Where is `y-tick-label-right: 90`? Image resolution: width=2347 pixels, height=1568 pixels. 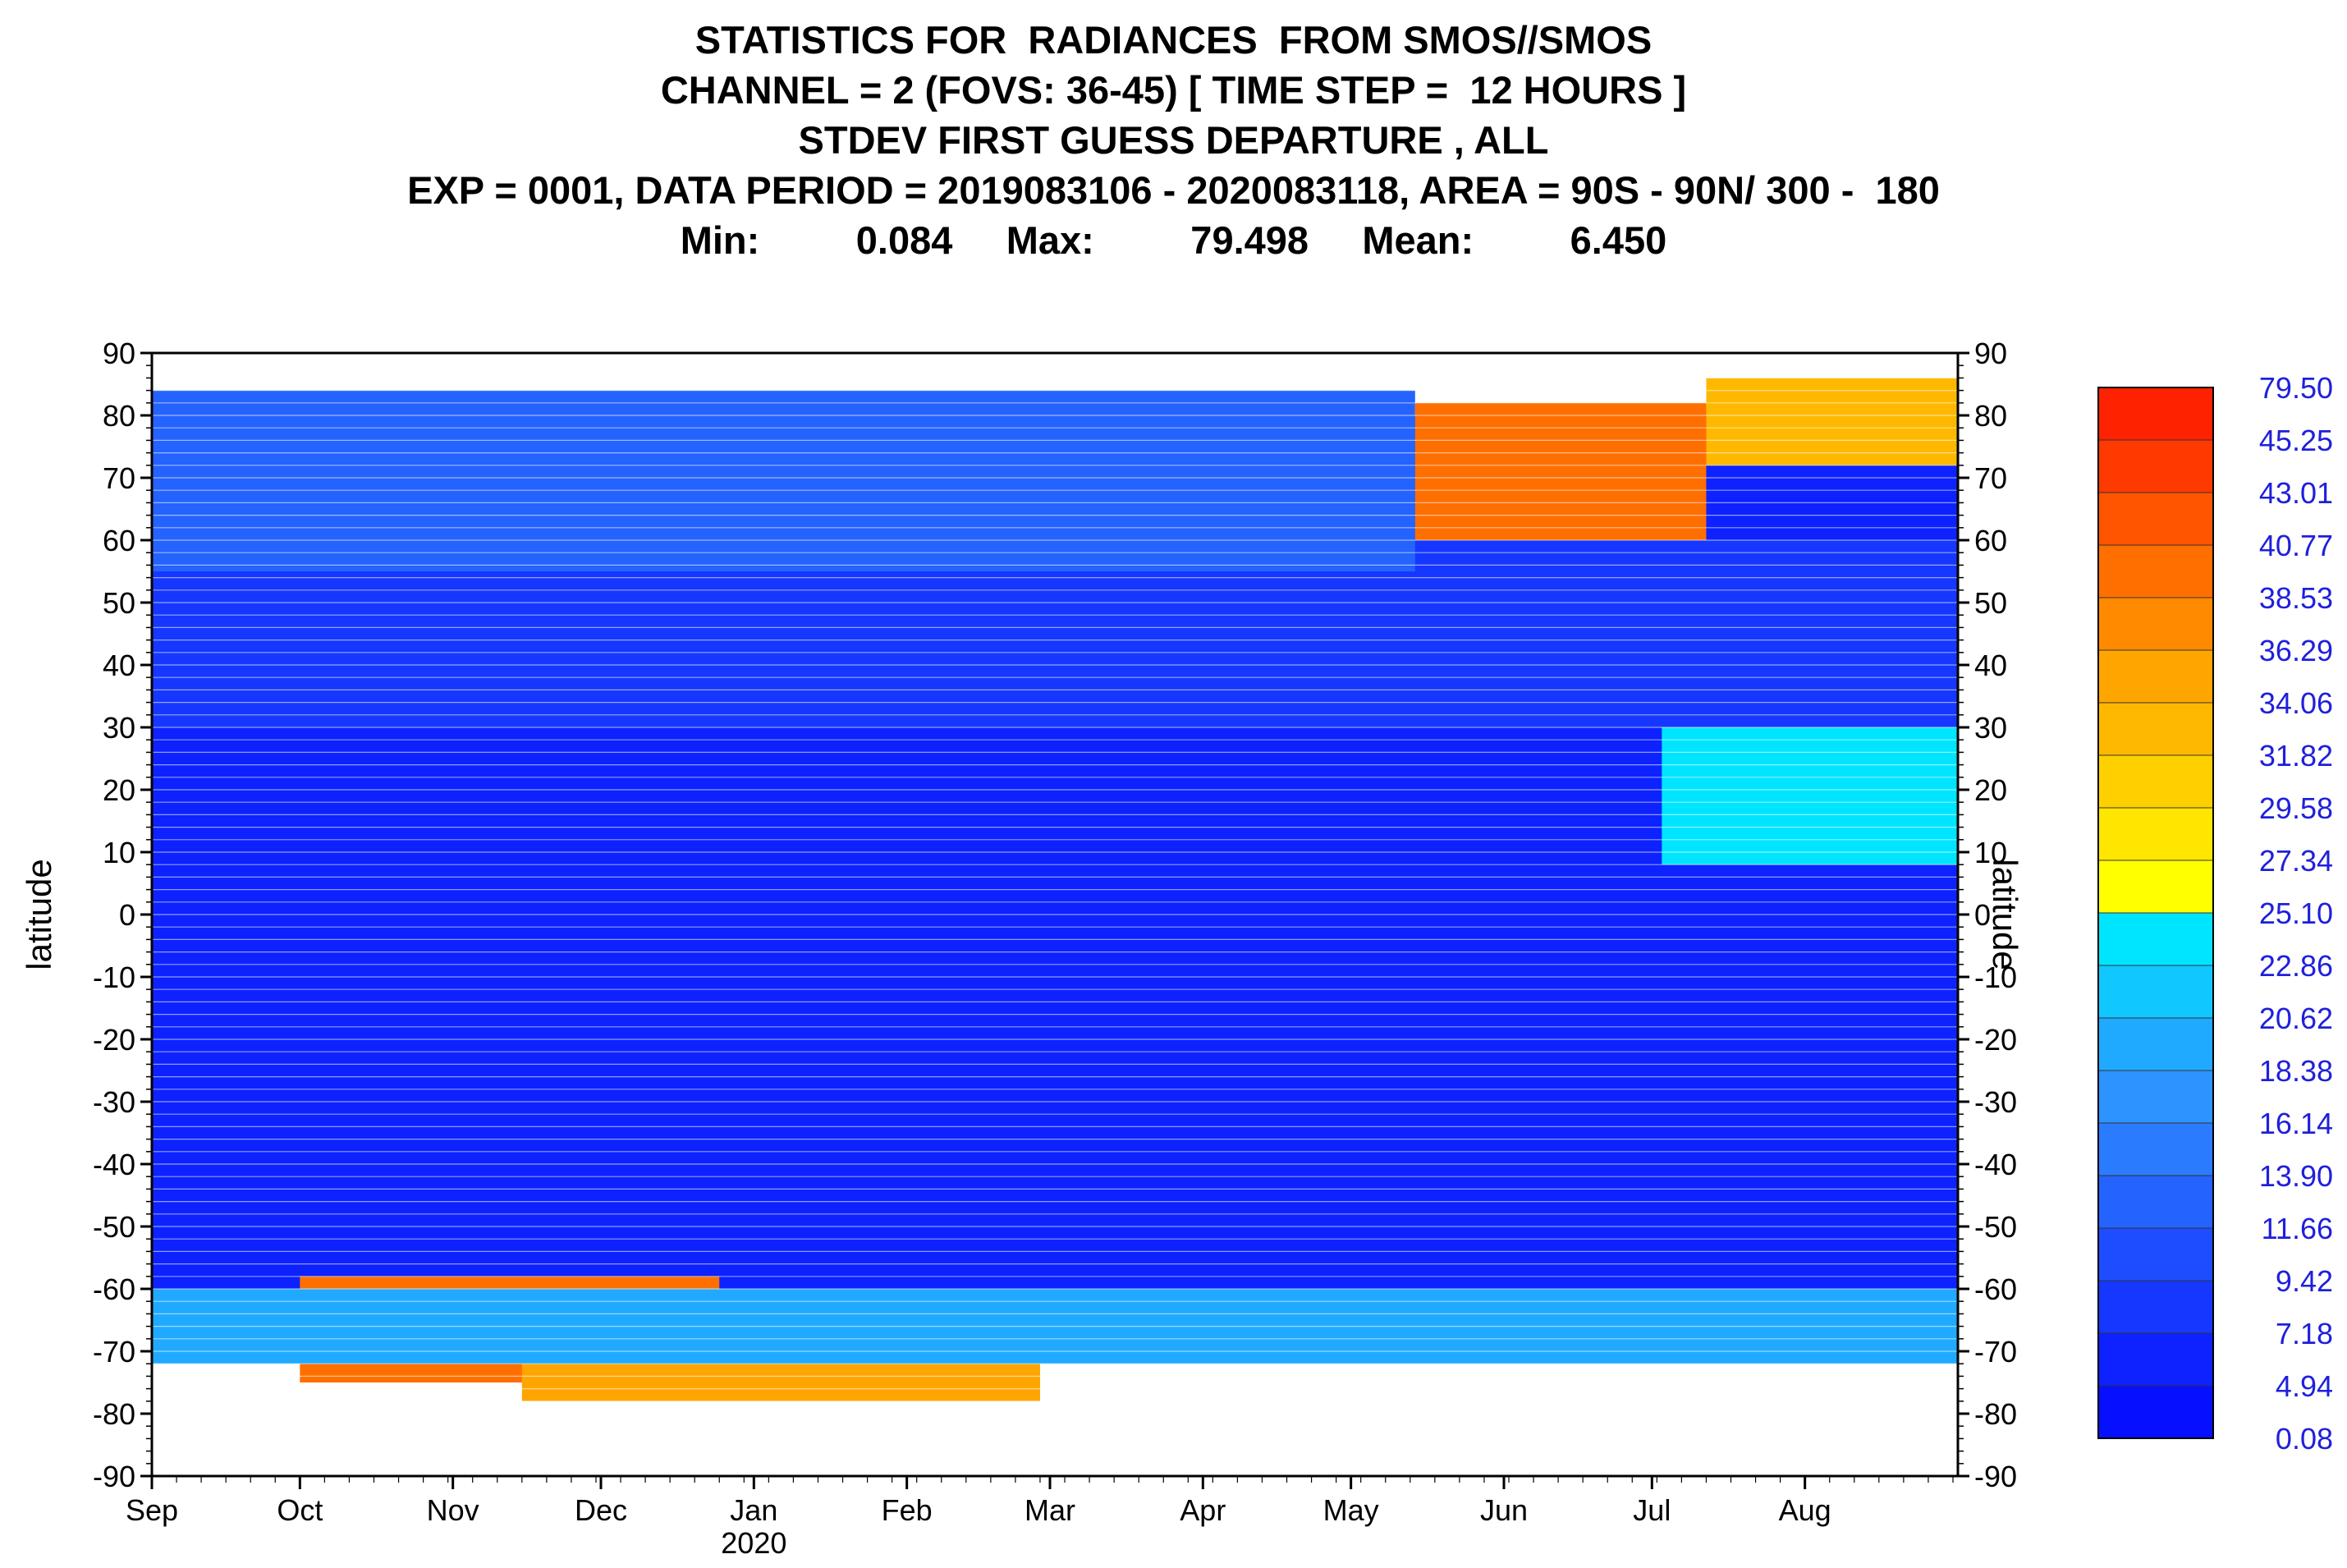 y-tick-label-right: 90 is located at coordinates (1990, 353).